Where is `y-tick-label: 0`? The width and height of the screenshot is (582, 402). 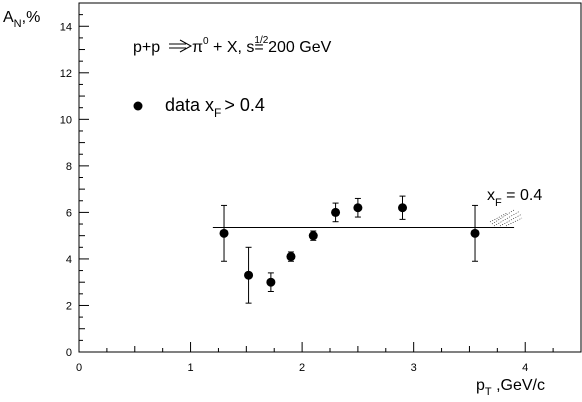
y-tick-label: 0 is located at coordinates (69, 353).